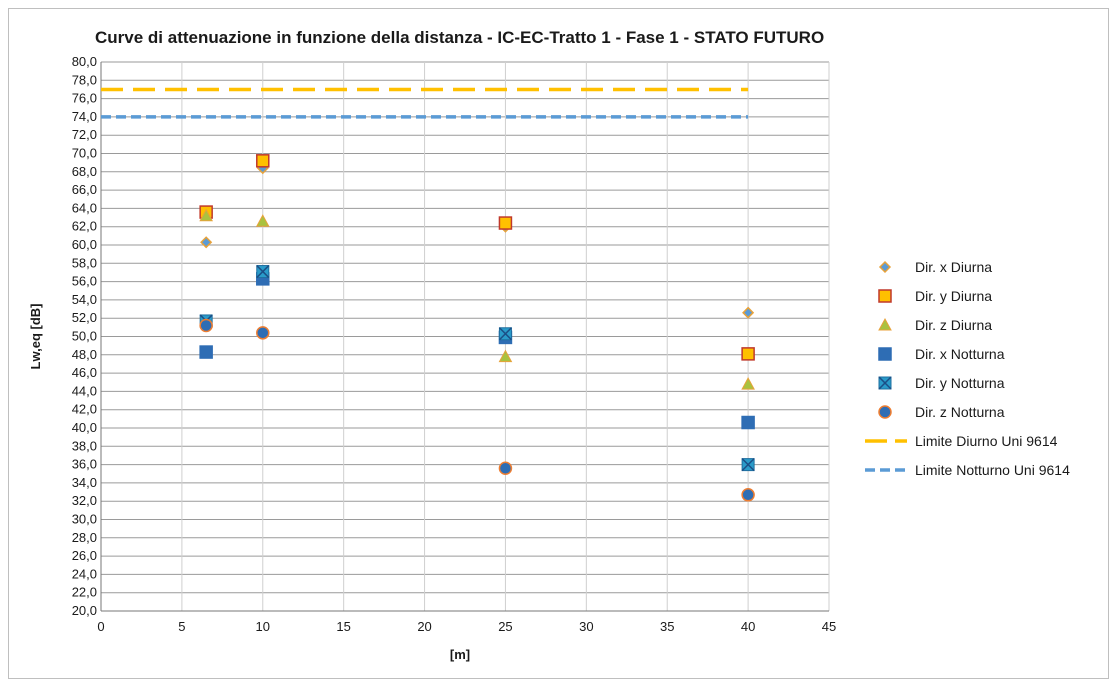  Describe the element at coordinates (586, 626) in the screenshot. I see `x-tick-label: 30` at that location.